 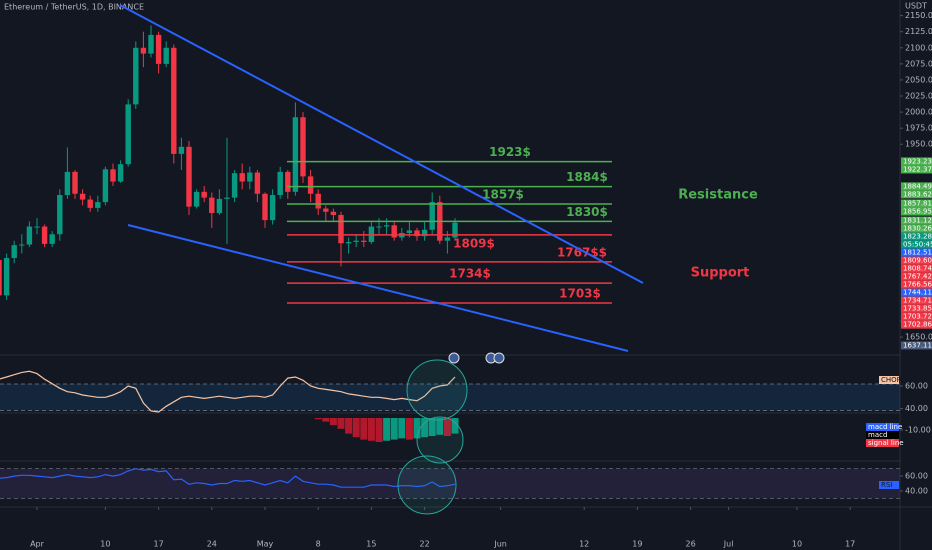 What do you see at coordinates (582, 252) in the screenshot?
I see `level-label: 1767$$` at bounding box center [582, 252].